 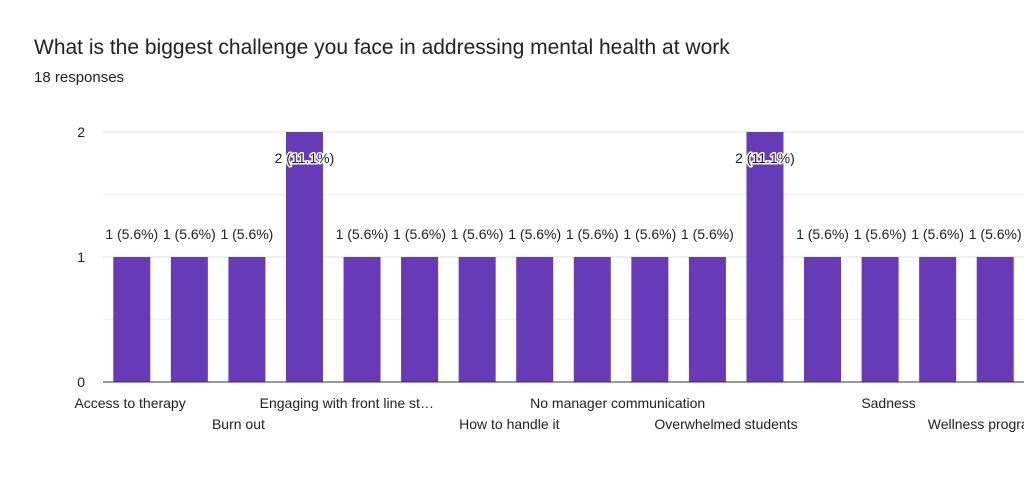 I want to click on x-tick-label: Burn out, so click(x=238, y=424).